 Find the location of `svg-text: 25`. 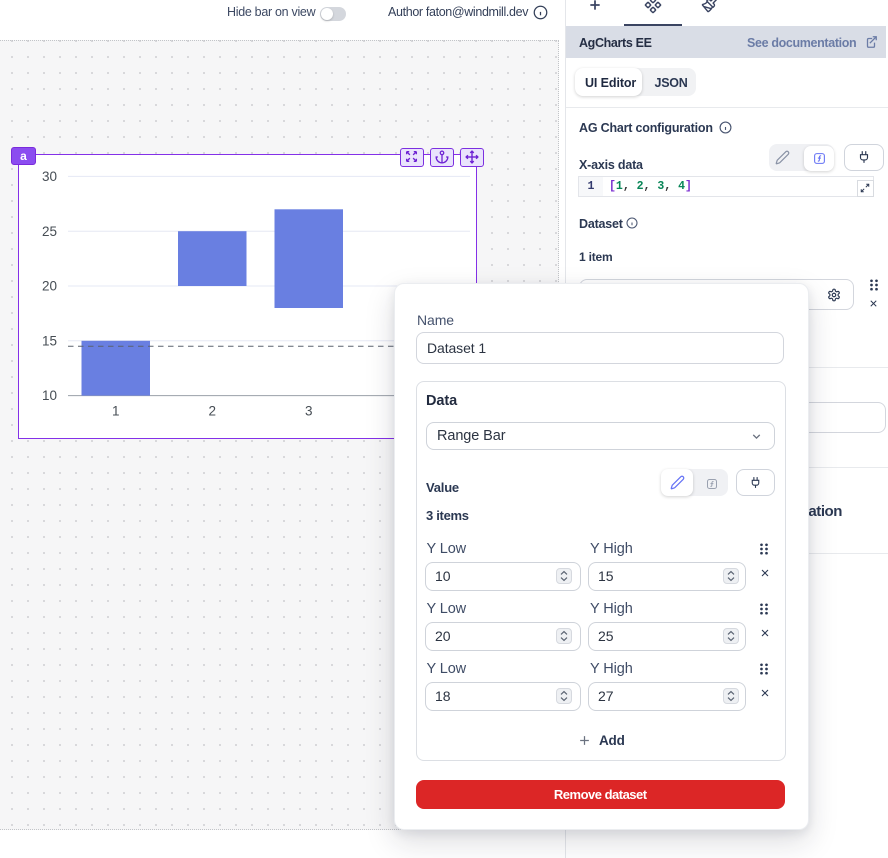

svg-text: 25 is located at coordinates (49, 231).